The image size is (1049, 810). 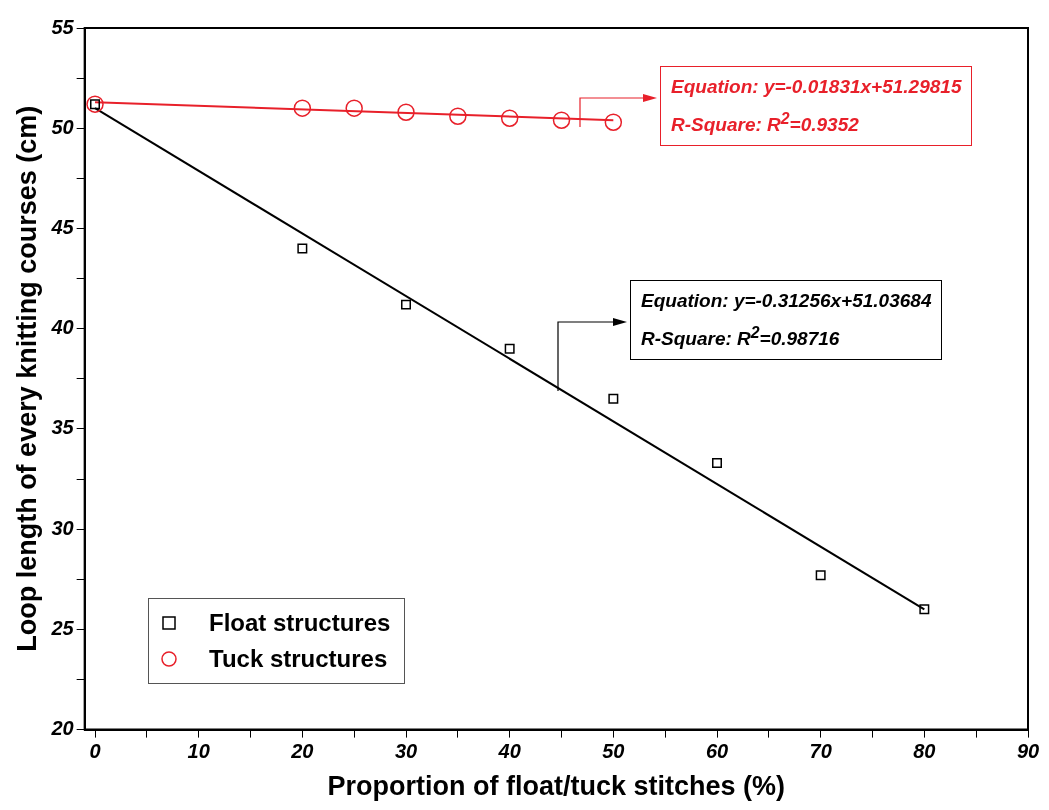 What do you see at coordinates (62, 126) in the screenshot?
I see `y-tick-label: 50` at bounding box center [62, 126].